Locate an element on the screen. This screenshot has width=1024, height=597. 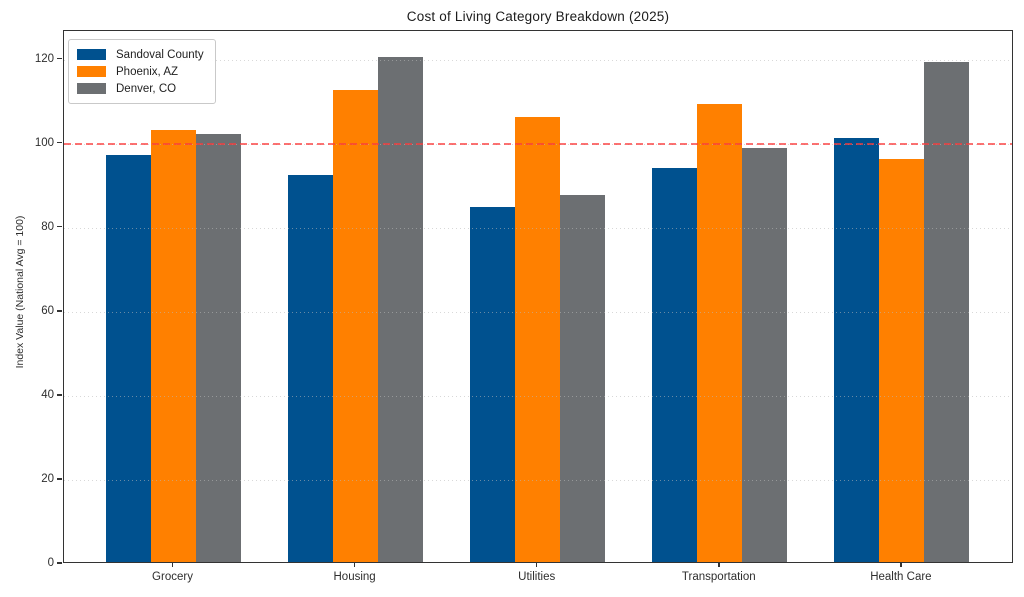
bar-phoenix-az-health-care is located at coordinates (902, 360).